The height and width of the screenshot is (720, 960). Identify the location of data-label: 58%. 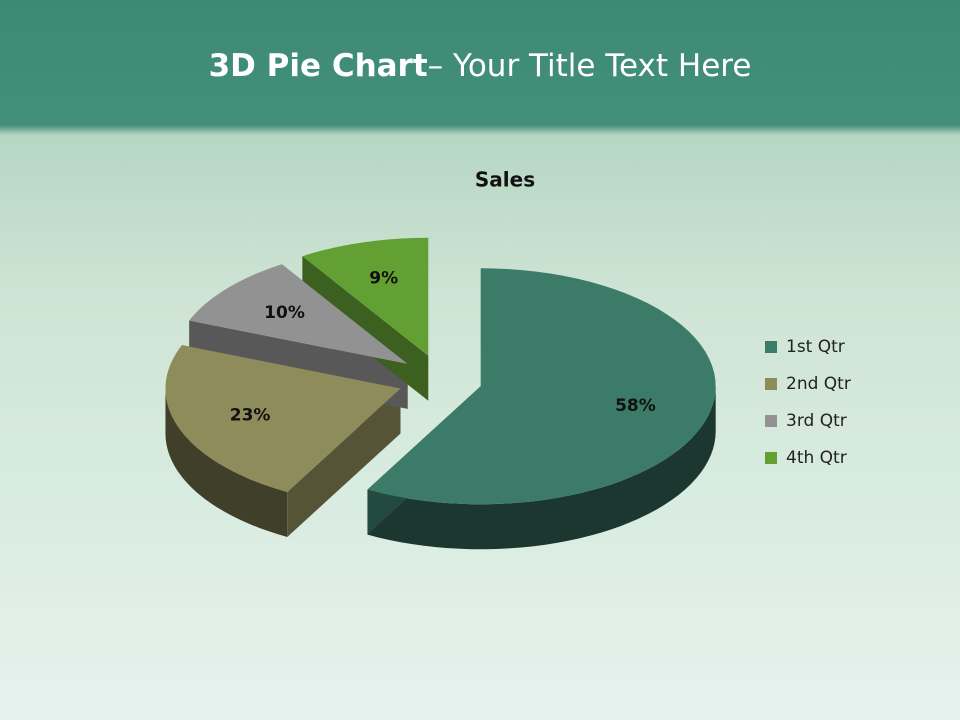
(635, 406).